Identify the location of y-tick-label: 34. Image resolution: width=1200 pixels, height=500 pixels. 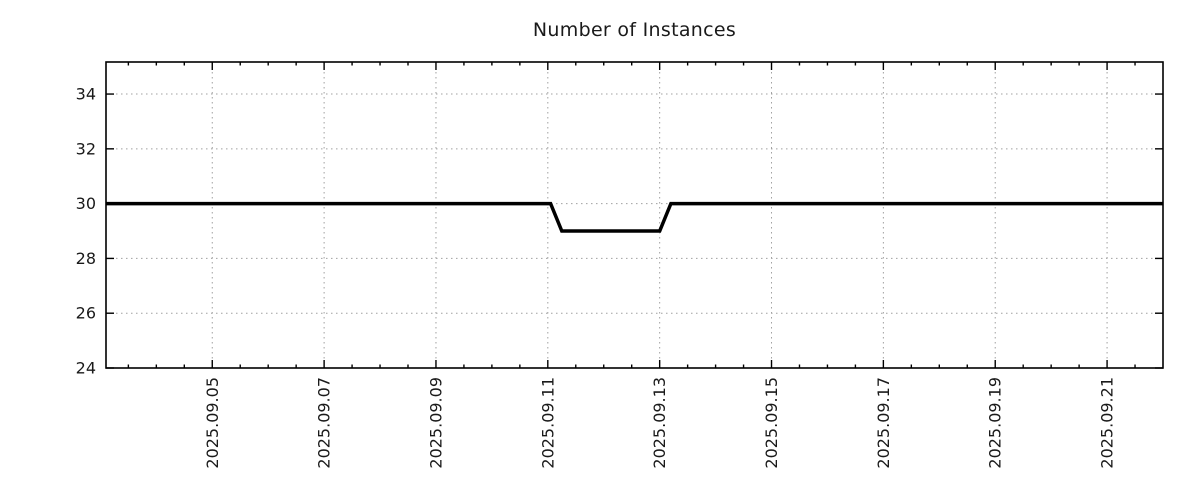
(86, 94).